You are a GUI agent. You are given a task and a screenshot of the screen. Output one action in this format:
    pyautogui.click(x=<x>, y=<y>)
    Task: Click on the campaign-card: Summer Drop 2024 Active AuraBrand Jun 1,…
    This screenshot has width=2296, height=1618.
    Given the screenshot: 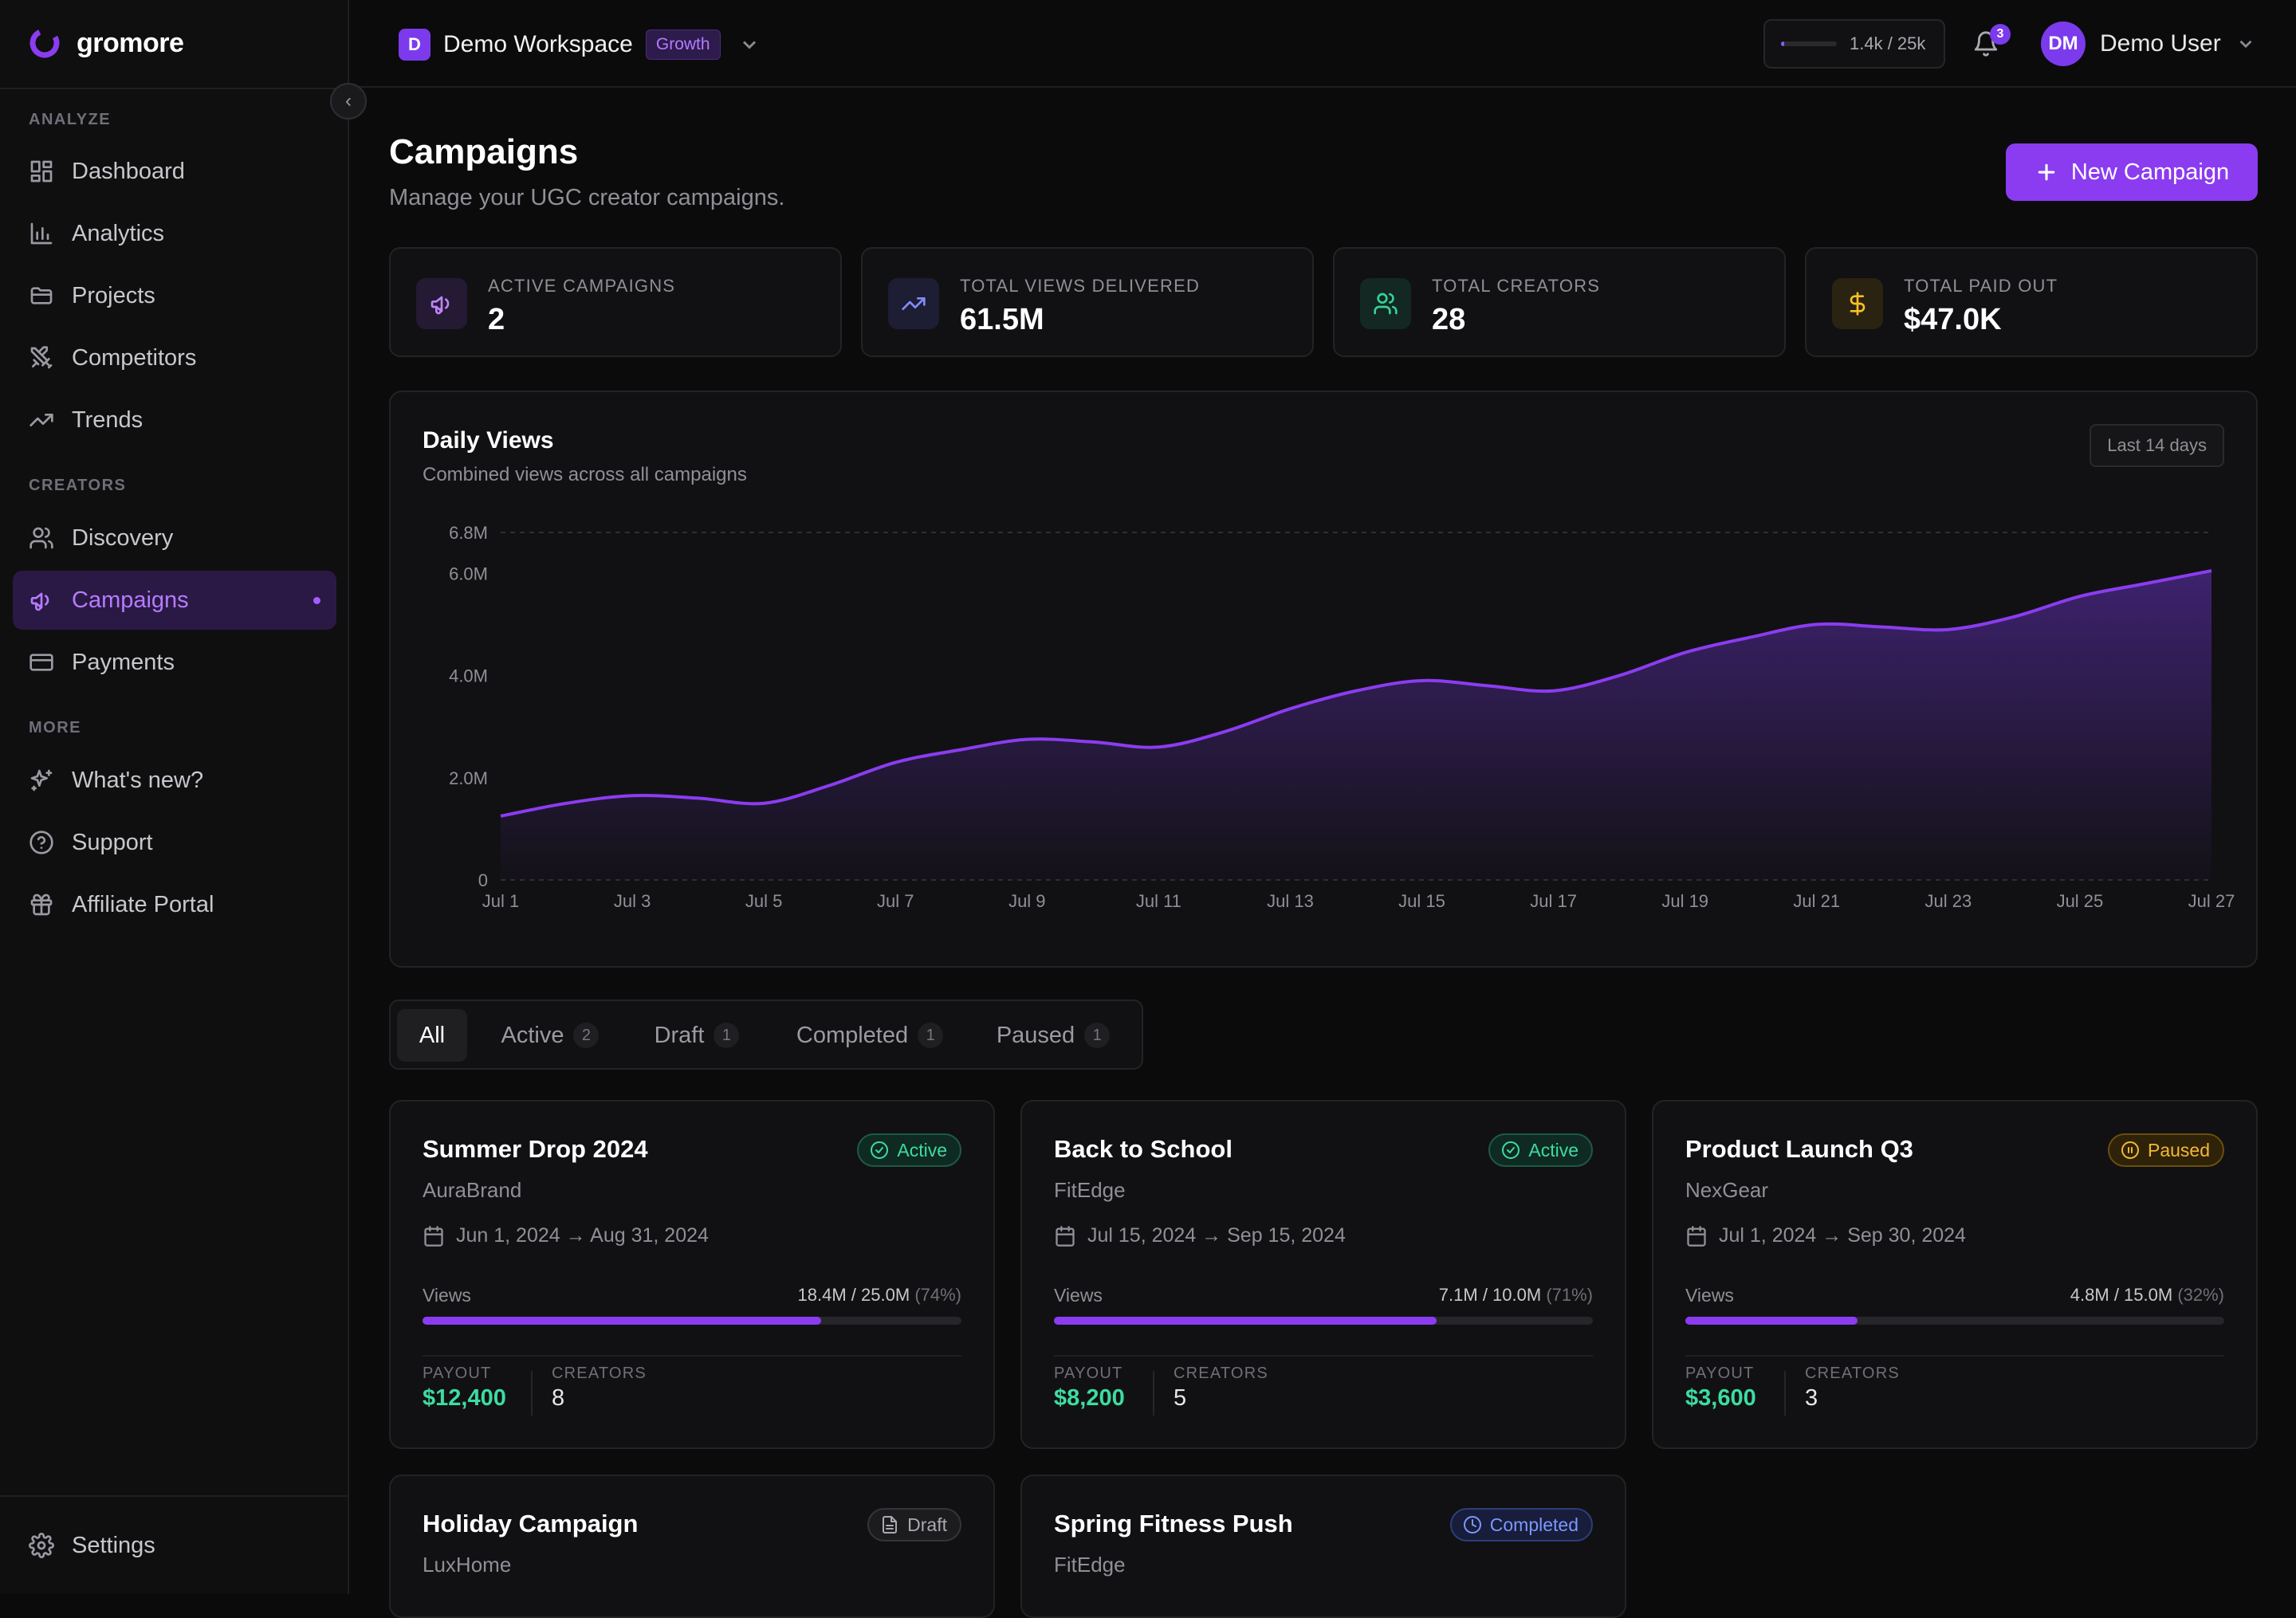 What is the action you would take?
    pyautogui.click(x=692, y=1274)
    